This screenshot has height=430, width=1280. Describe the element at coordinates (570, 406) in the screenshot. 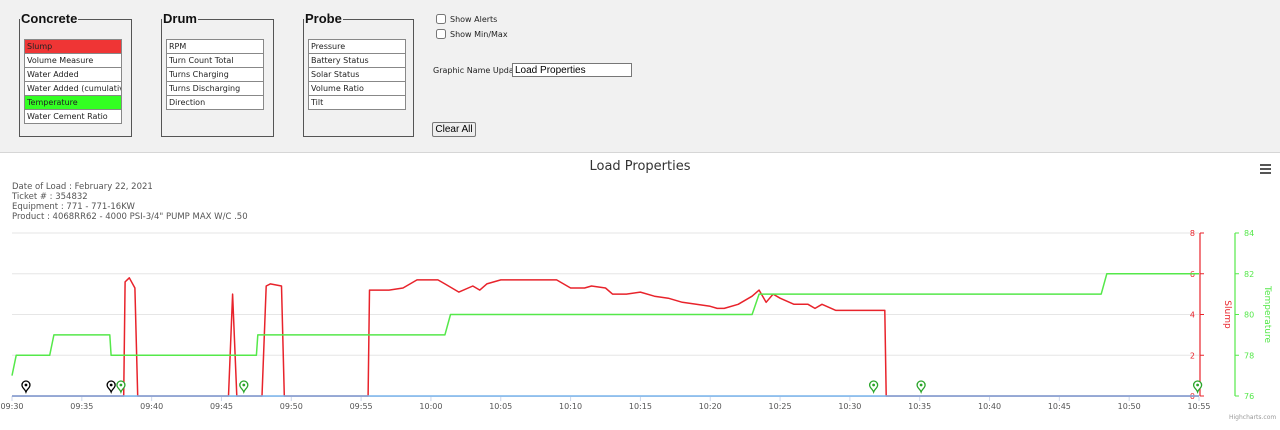

I see `x-tick-label: 10:10` at that location.